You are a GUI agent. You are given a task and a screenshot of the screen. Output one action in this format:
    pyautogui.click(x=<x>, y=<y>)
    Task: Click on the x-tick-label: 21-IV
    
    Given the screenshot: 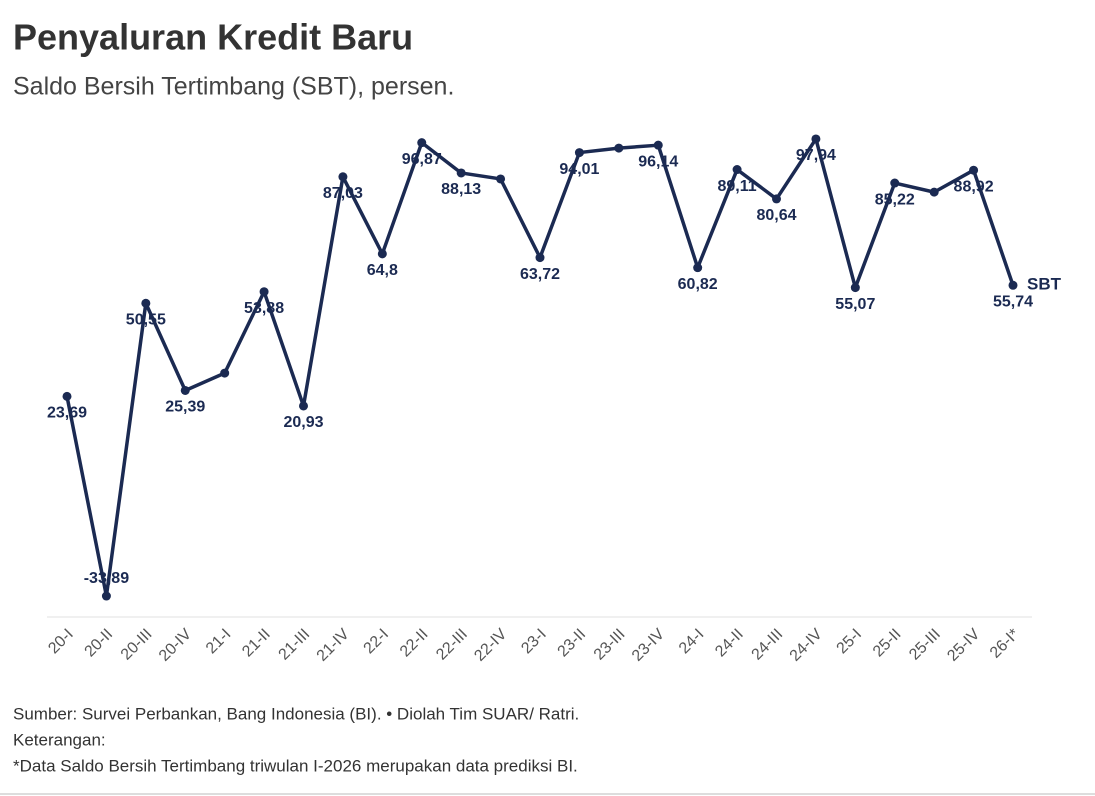 What is the action you would take?
    pyautogui.click(x=333, y=645)
    